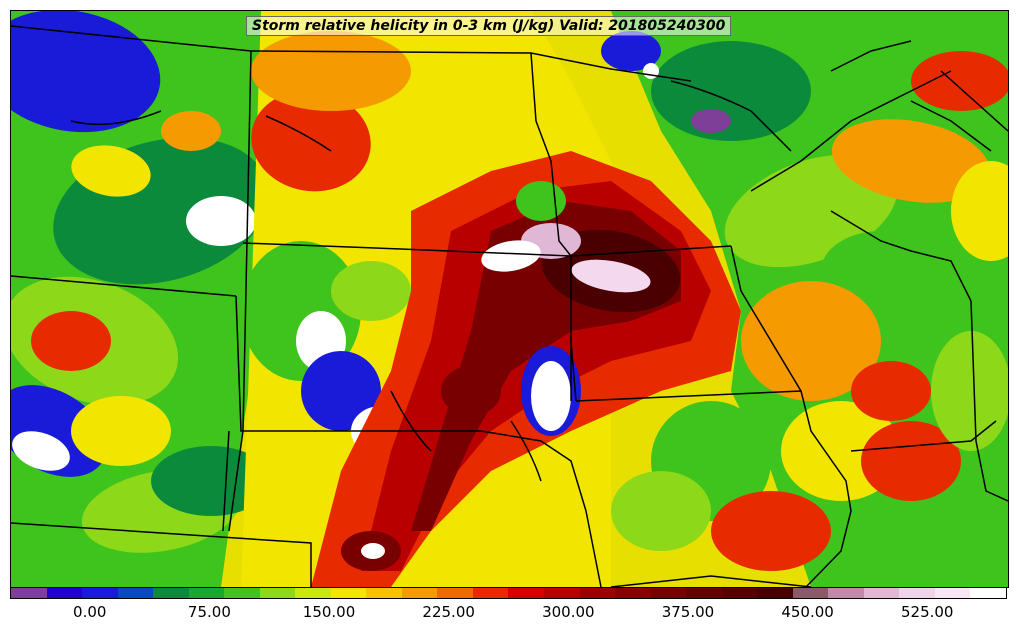  I want to click on colorbar-tick-label: 525.00, so click(927, 612).